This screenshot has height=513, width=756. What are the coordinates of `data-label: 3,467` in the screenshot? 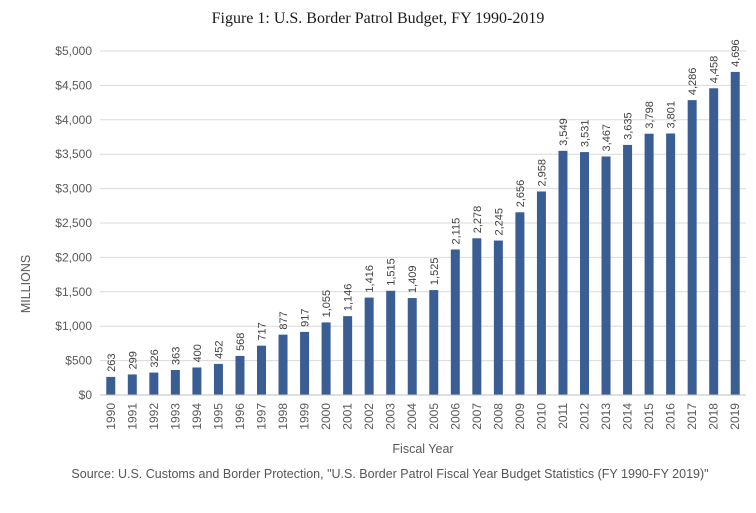 It's located at (607, 138).